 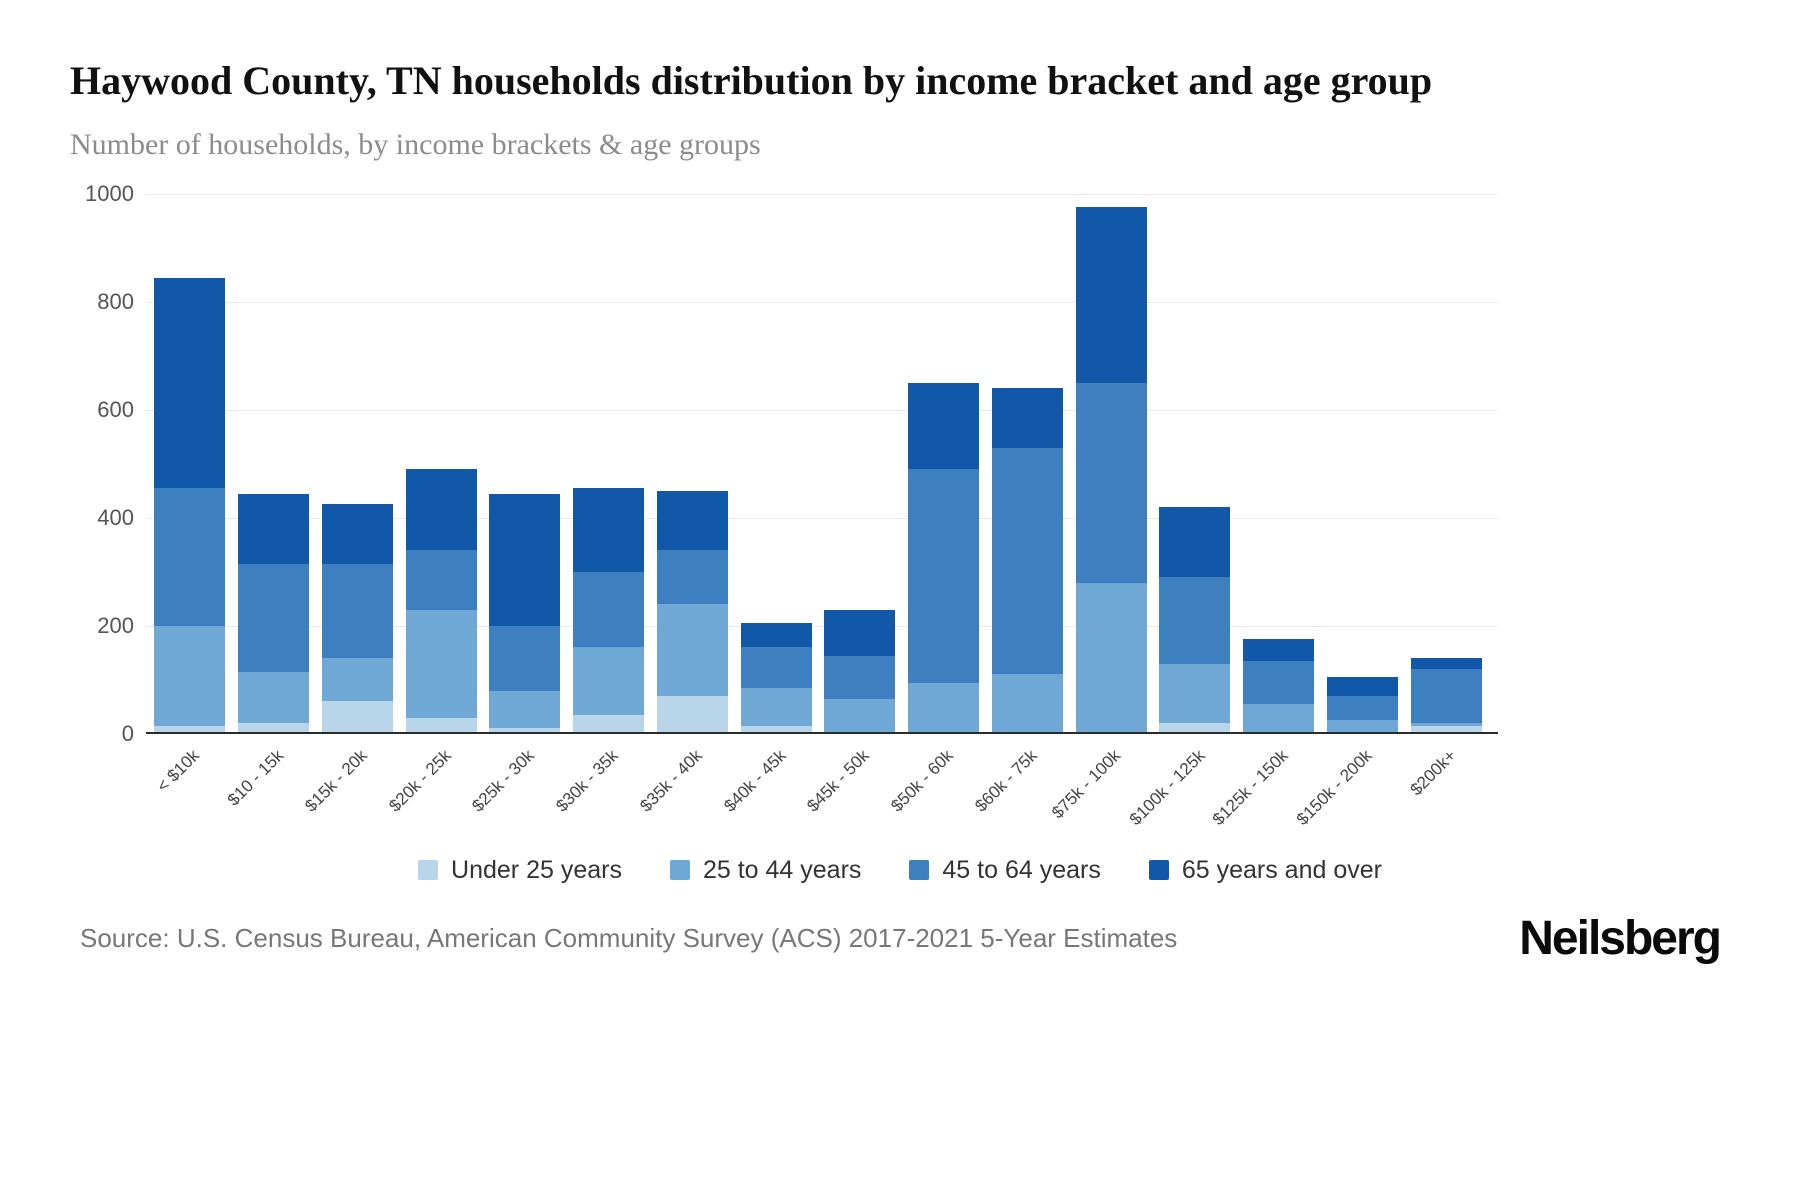 What do you see at coordinates (1433, 772) in the screenshot?
I see `x-tick-label: $200k+` at bounding box center [1433, 772].